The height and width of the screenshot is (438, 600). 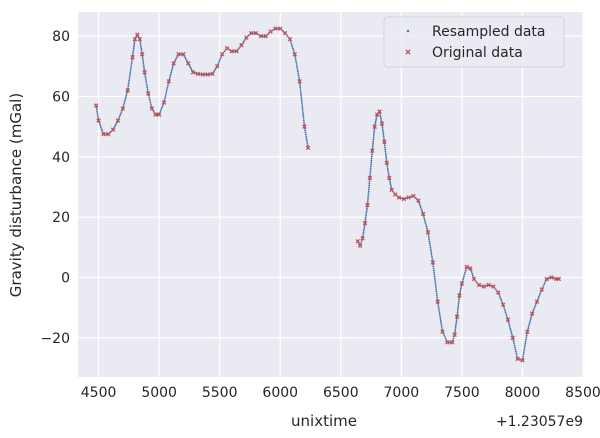 I want to click on legend-box, so click(x=474, y=42).